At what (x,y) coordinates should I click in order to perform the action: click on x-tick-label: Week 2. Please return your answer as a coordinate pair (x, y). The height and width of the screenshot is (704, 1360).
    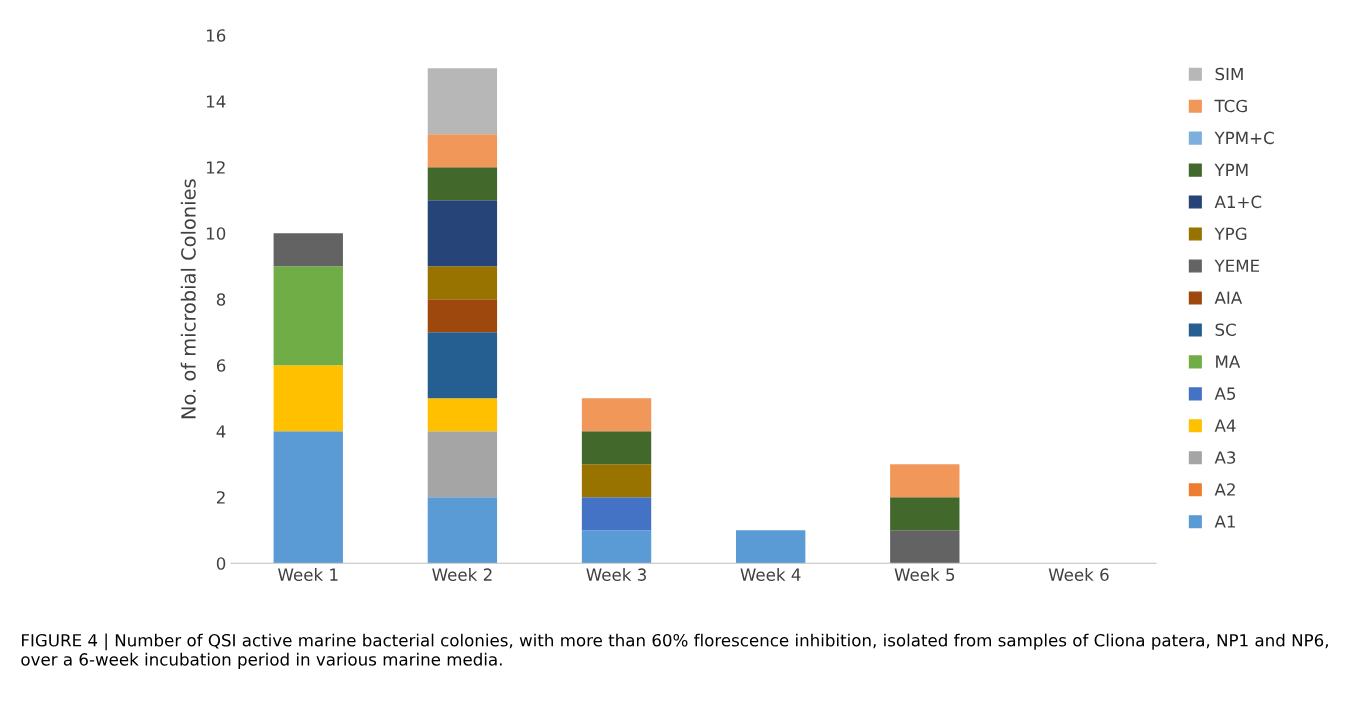
    Looking at the image, I should click on (462, 574).